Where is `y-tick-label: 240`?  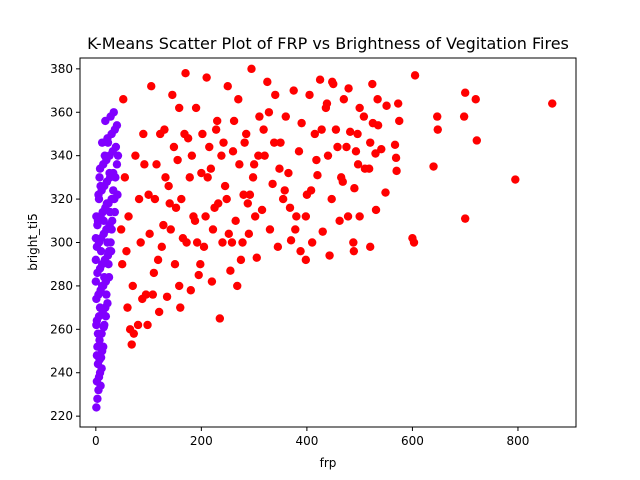
y-tick-label: 240 is located at coordinates (61, 373).